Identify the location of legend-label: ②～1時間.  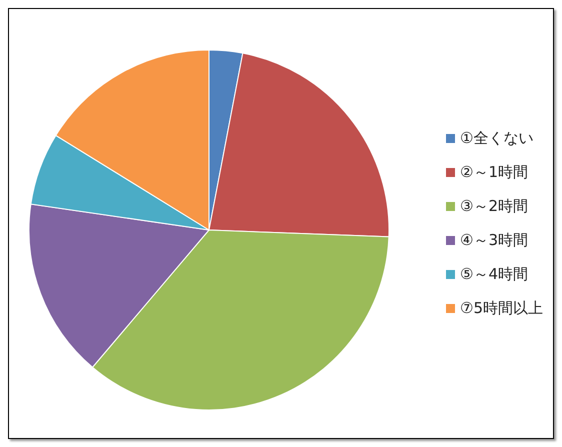
(494, 172).